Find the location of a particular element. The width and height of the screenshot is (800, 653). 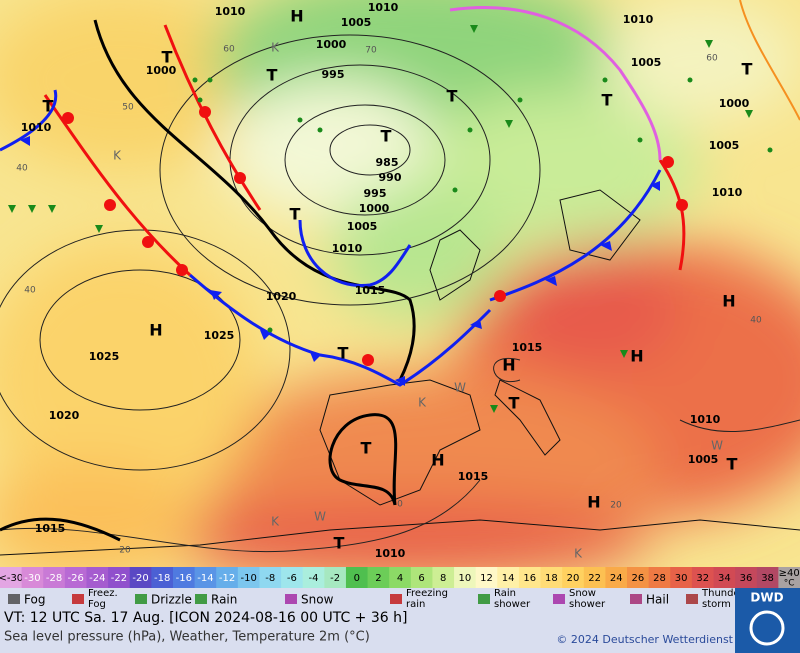

legend-label: Rain is located at coordinates (505, 593).